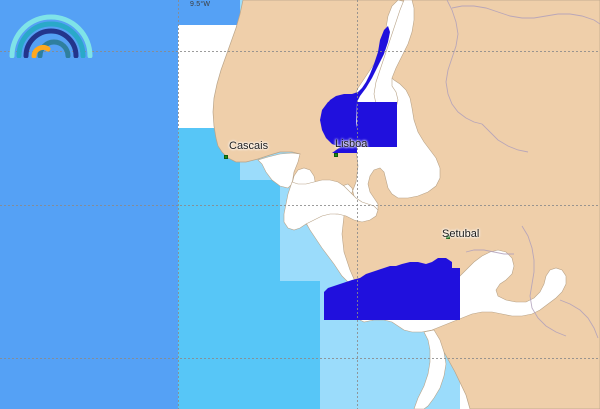 The width and height of the screenshot is (600, 409). Describe the element at coordinates (54, 49) in the screenshot. I see `logo-arc-inner-teal` at that location.